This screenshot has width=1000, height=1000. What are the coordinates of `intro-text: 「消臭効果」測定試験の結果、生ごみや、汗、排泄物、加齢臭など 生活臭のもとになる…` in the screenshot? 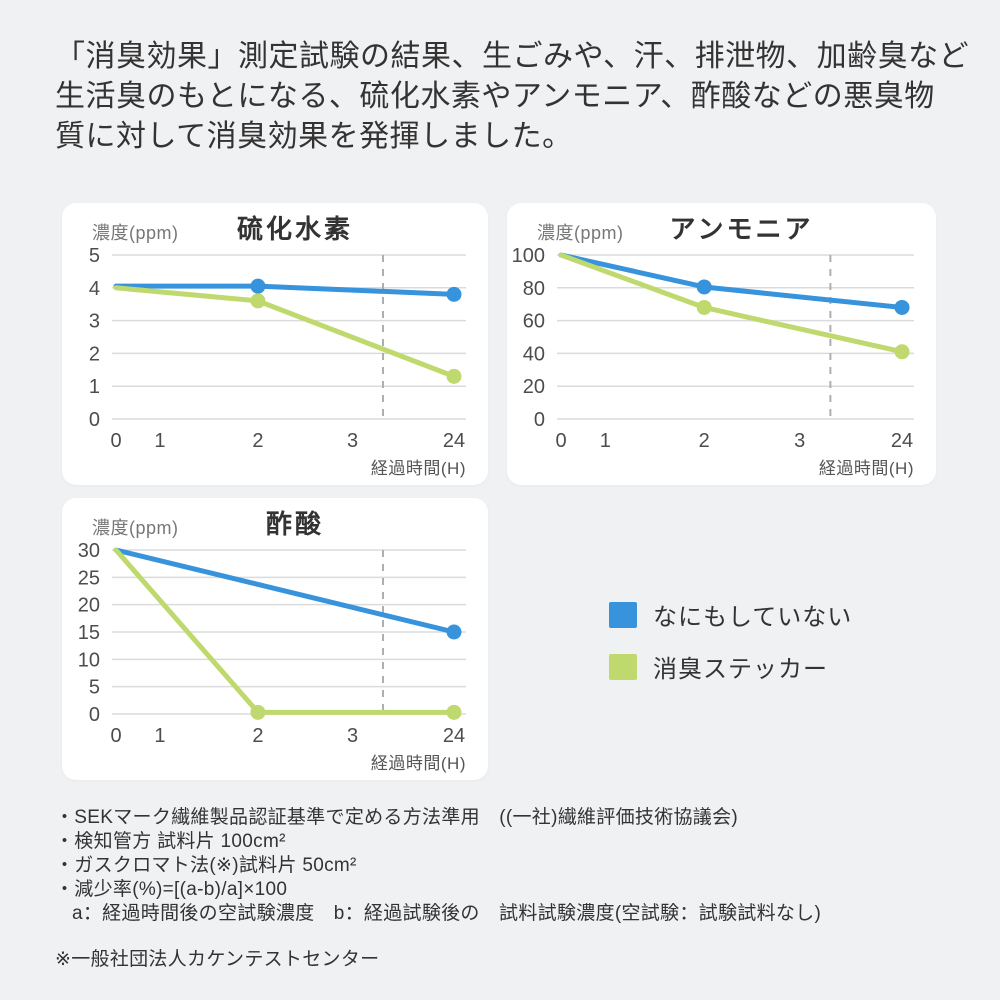 It's located at (515, 97).